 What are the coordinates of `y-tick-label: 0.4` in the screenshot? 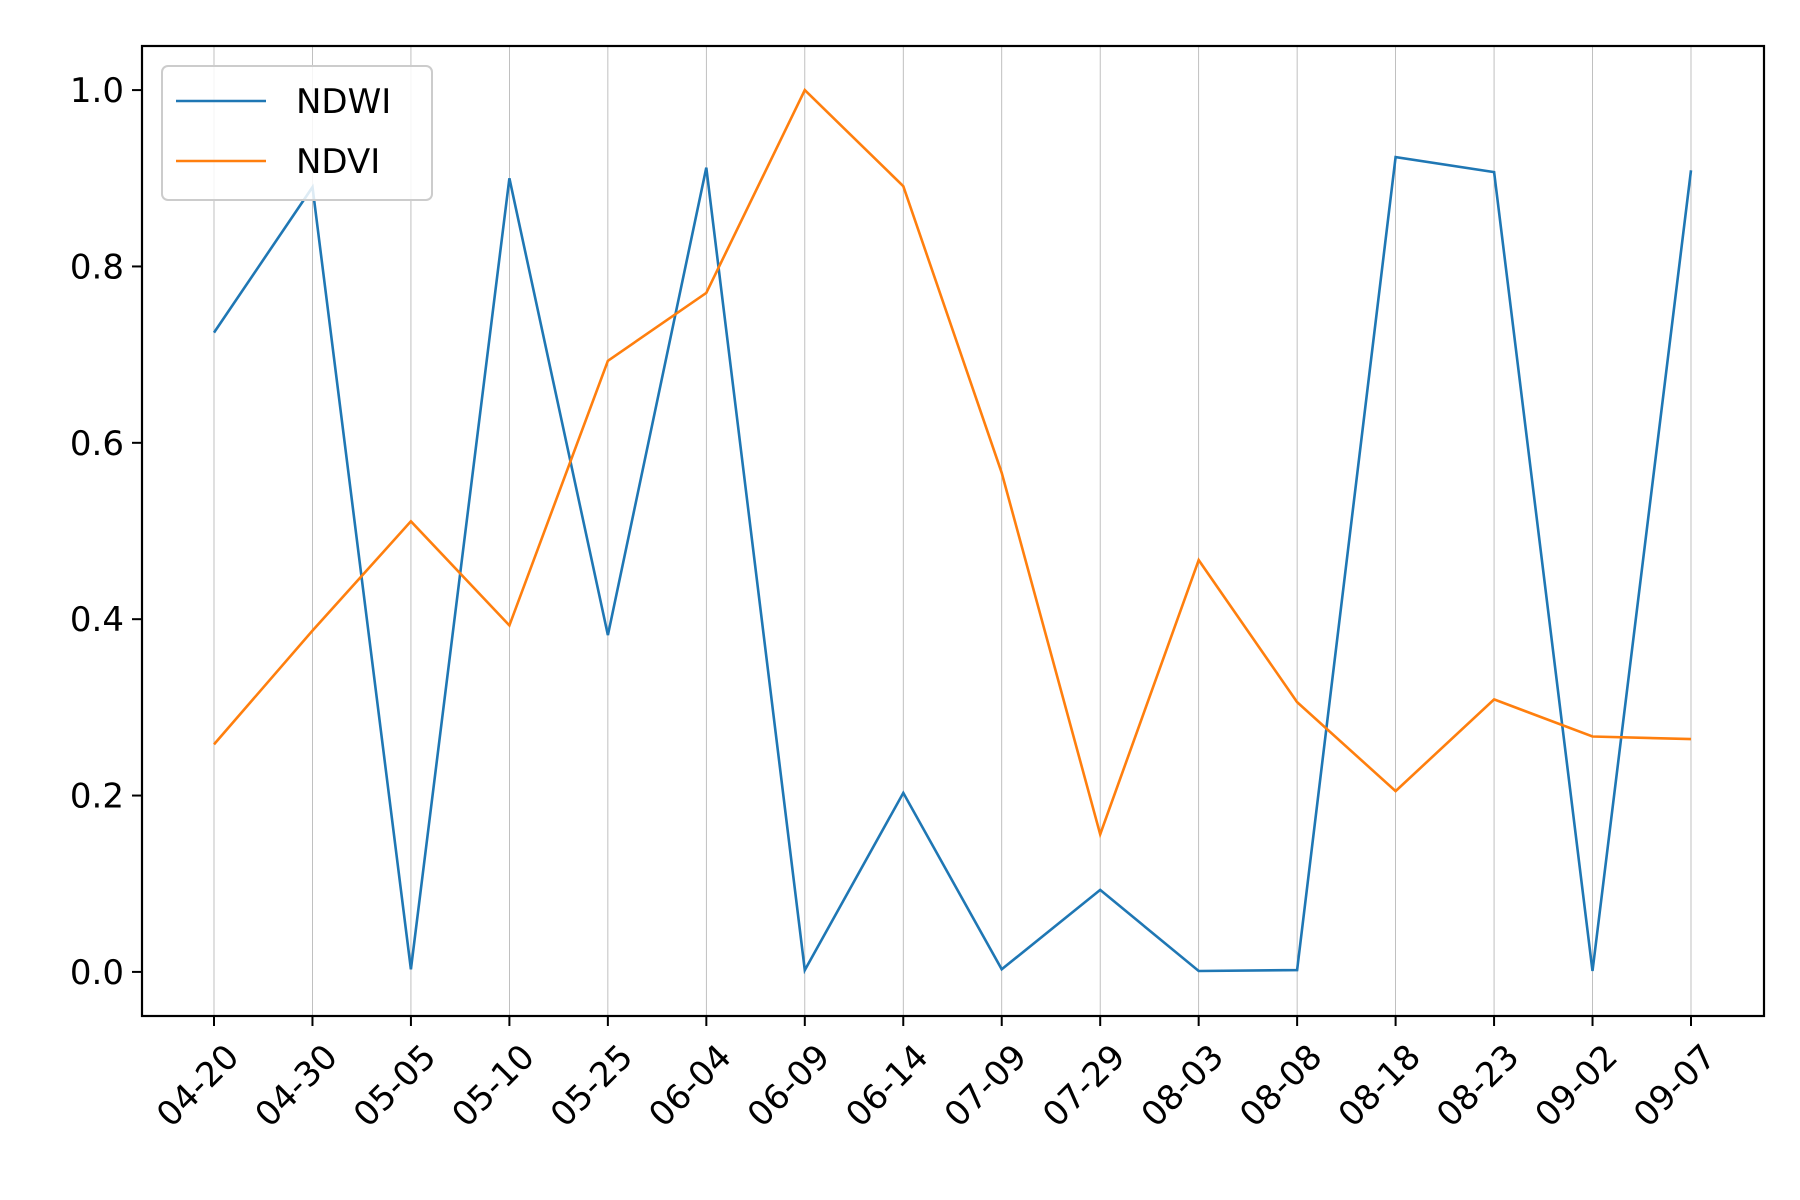 It's located at (97, 620).